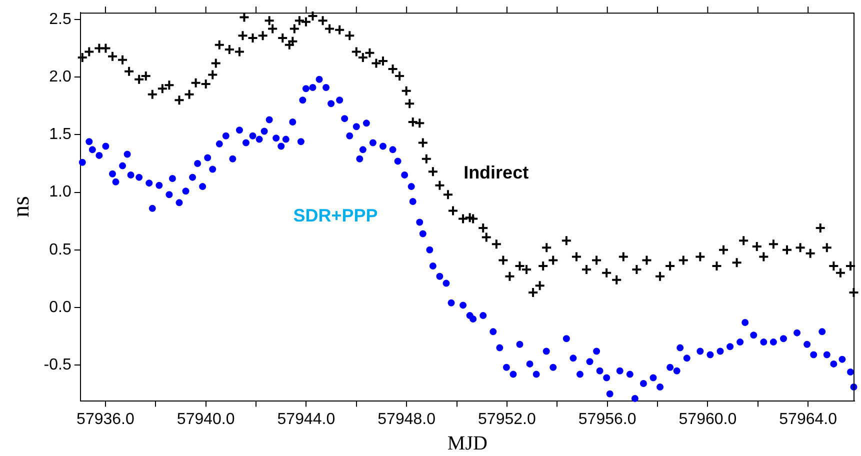 This screenshot has height=456, width=861. Describe the element at coordinates (60, 192) in the screenshot. I see `y-tick-label: 1.0` at that location.